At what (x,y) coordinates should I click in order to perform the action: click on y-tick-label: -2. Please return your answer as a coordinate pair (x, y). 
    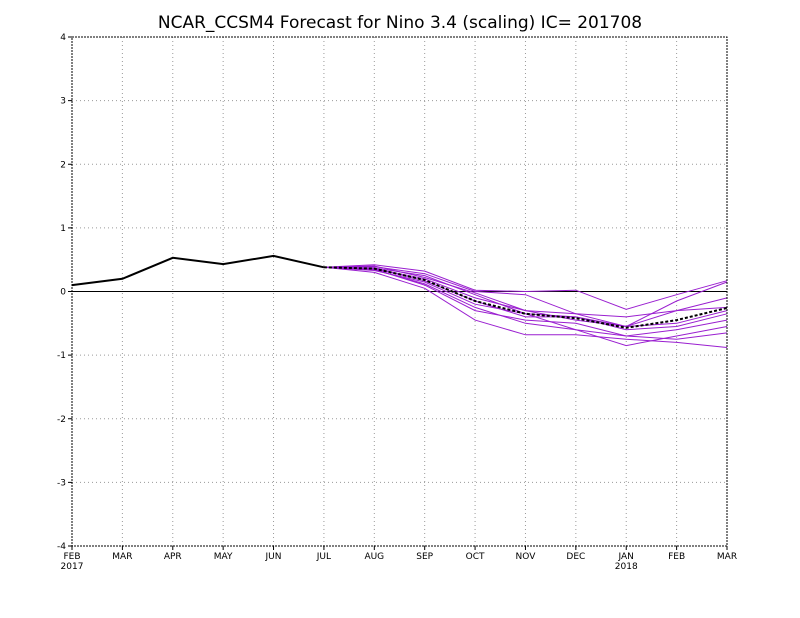
    Looking at the image, I should click on (61, 420).